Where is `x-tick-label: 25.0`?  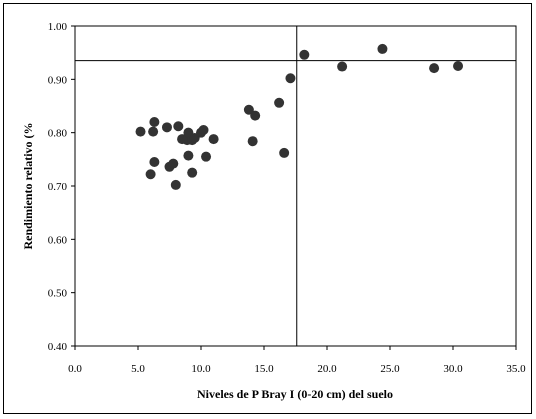
x-tick-label: 25.0 is located at coordinates (390, 369).